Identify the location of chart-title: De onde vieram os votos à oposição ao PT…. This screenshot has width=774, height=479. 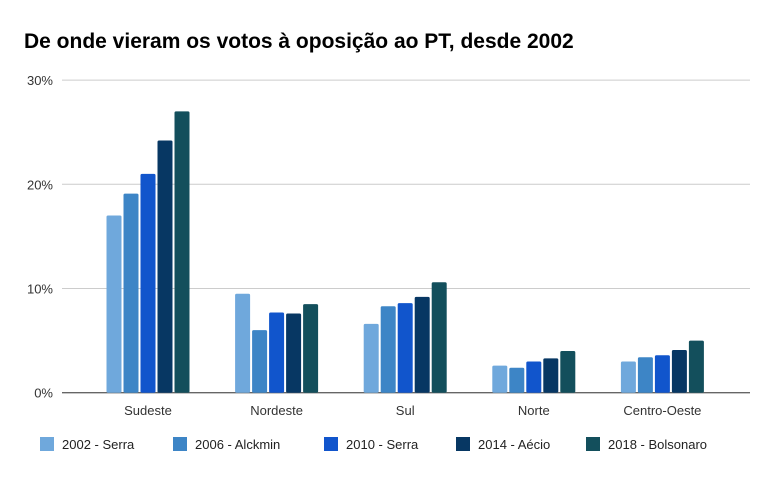
(299, 41).